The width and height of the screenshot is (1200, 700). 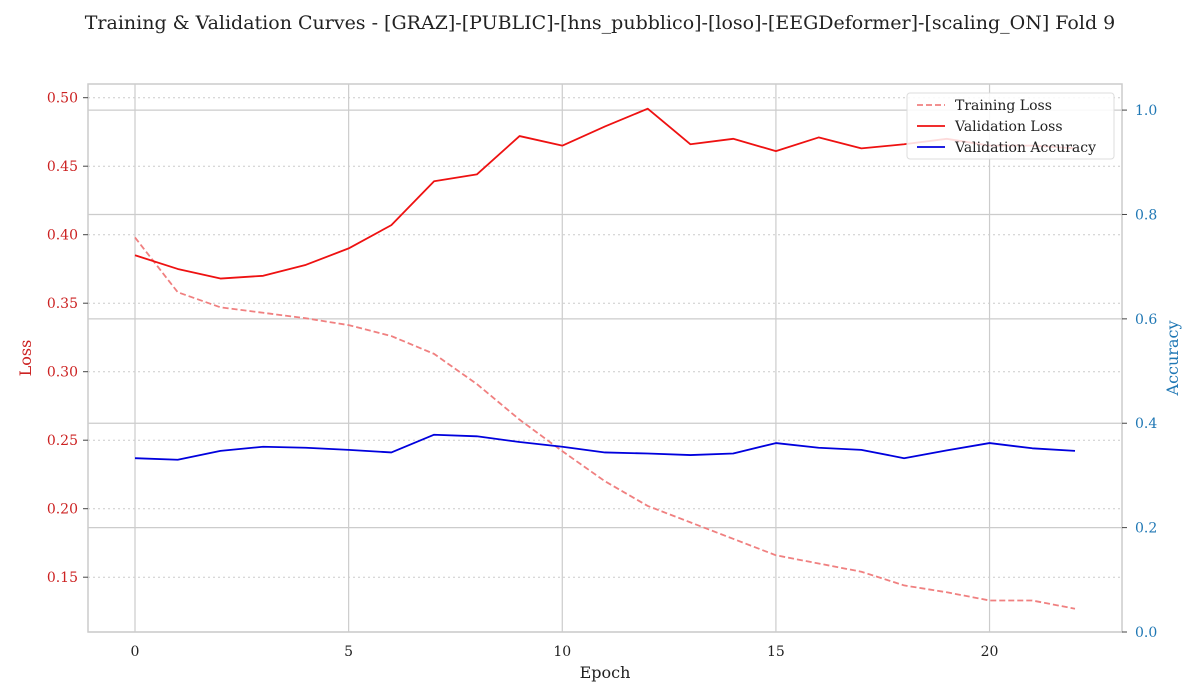 What do you see at coordinates (776, 652) in the screenshot?
I see `x-tick-label: 15` at bounding box center [776, 652].